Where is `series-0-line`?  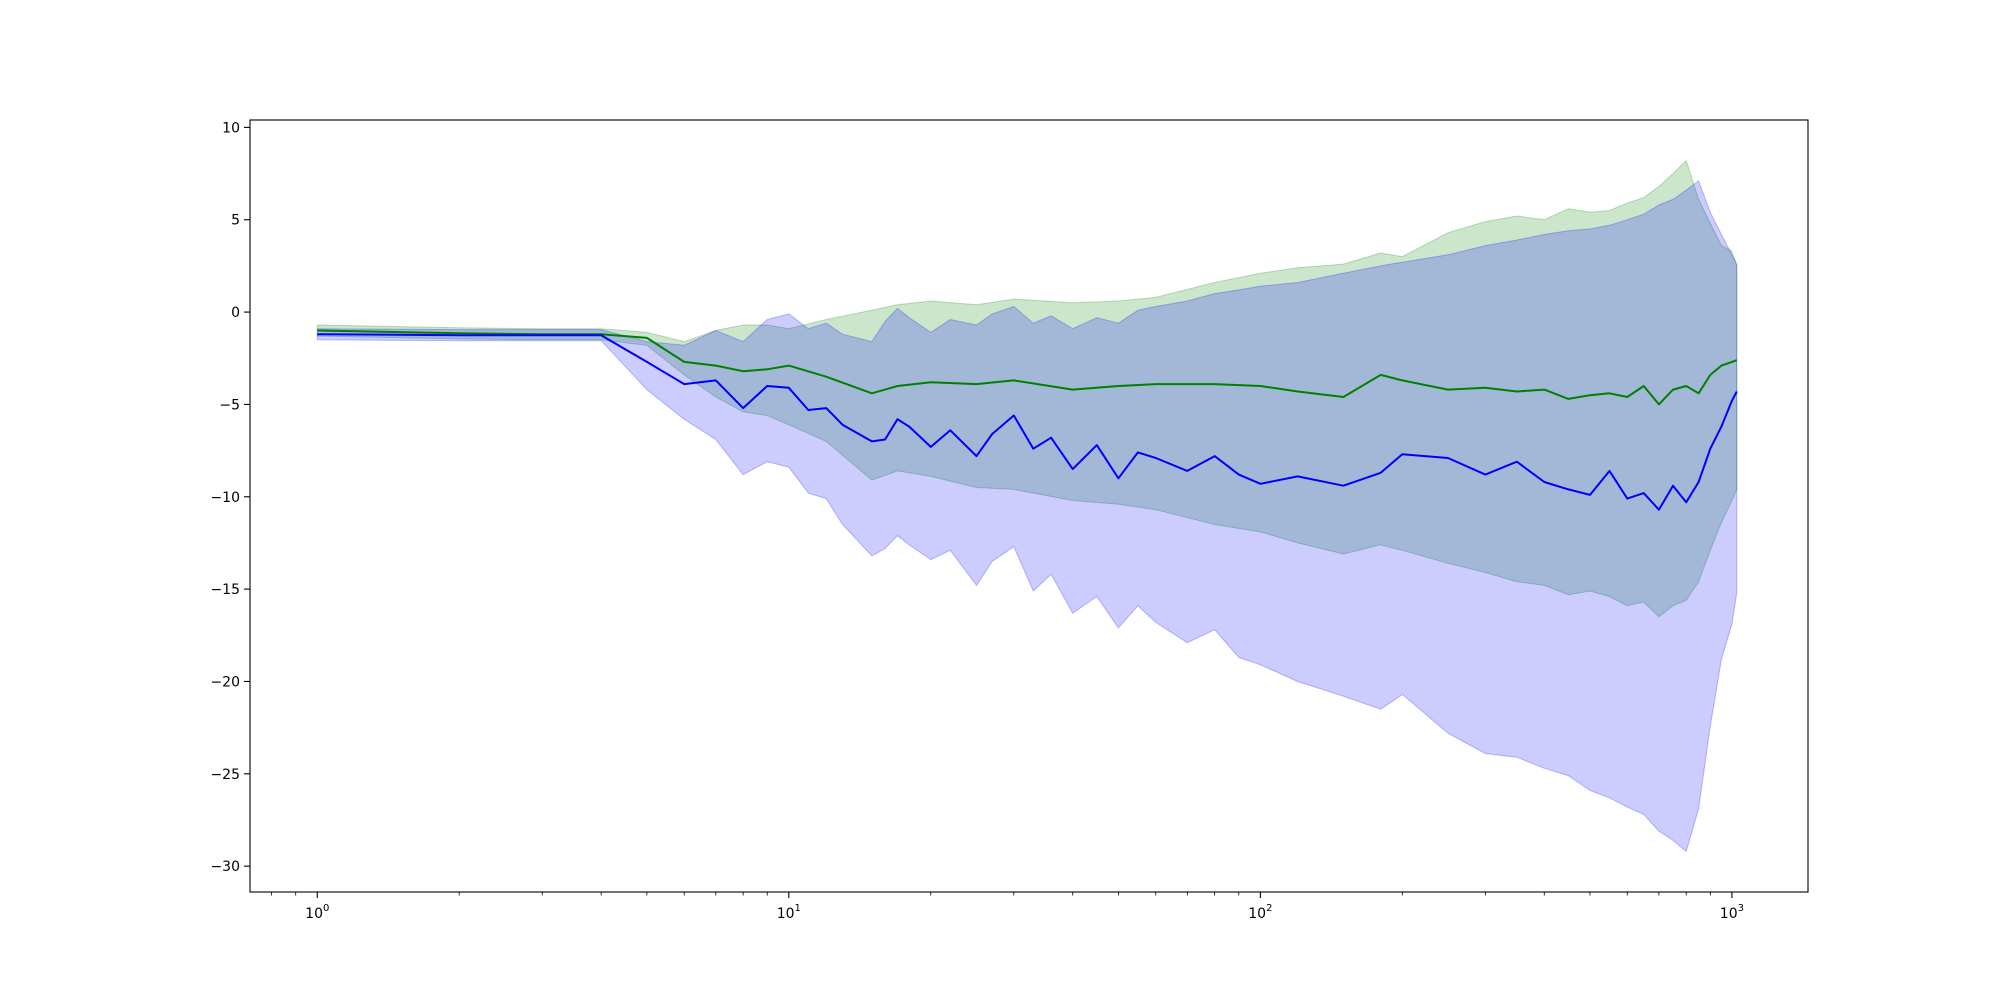 series-0-line is located at coordinates (1027, 367).